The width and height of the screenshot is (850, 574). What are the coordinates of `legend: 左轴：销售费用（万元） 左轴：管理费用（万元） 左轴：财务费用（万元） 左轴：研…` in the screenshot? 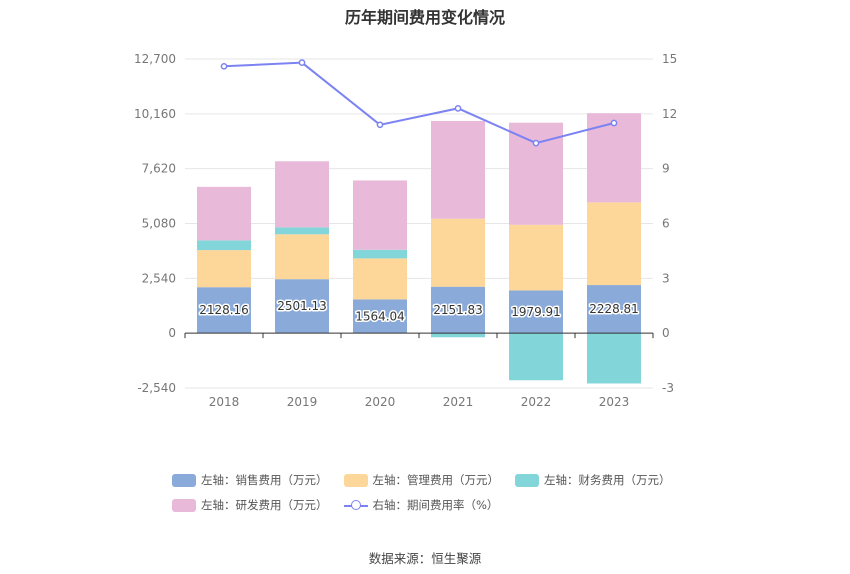 It's located at (432, 497).